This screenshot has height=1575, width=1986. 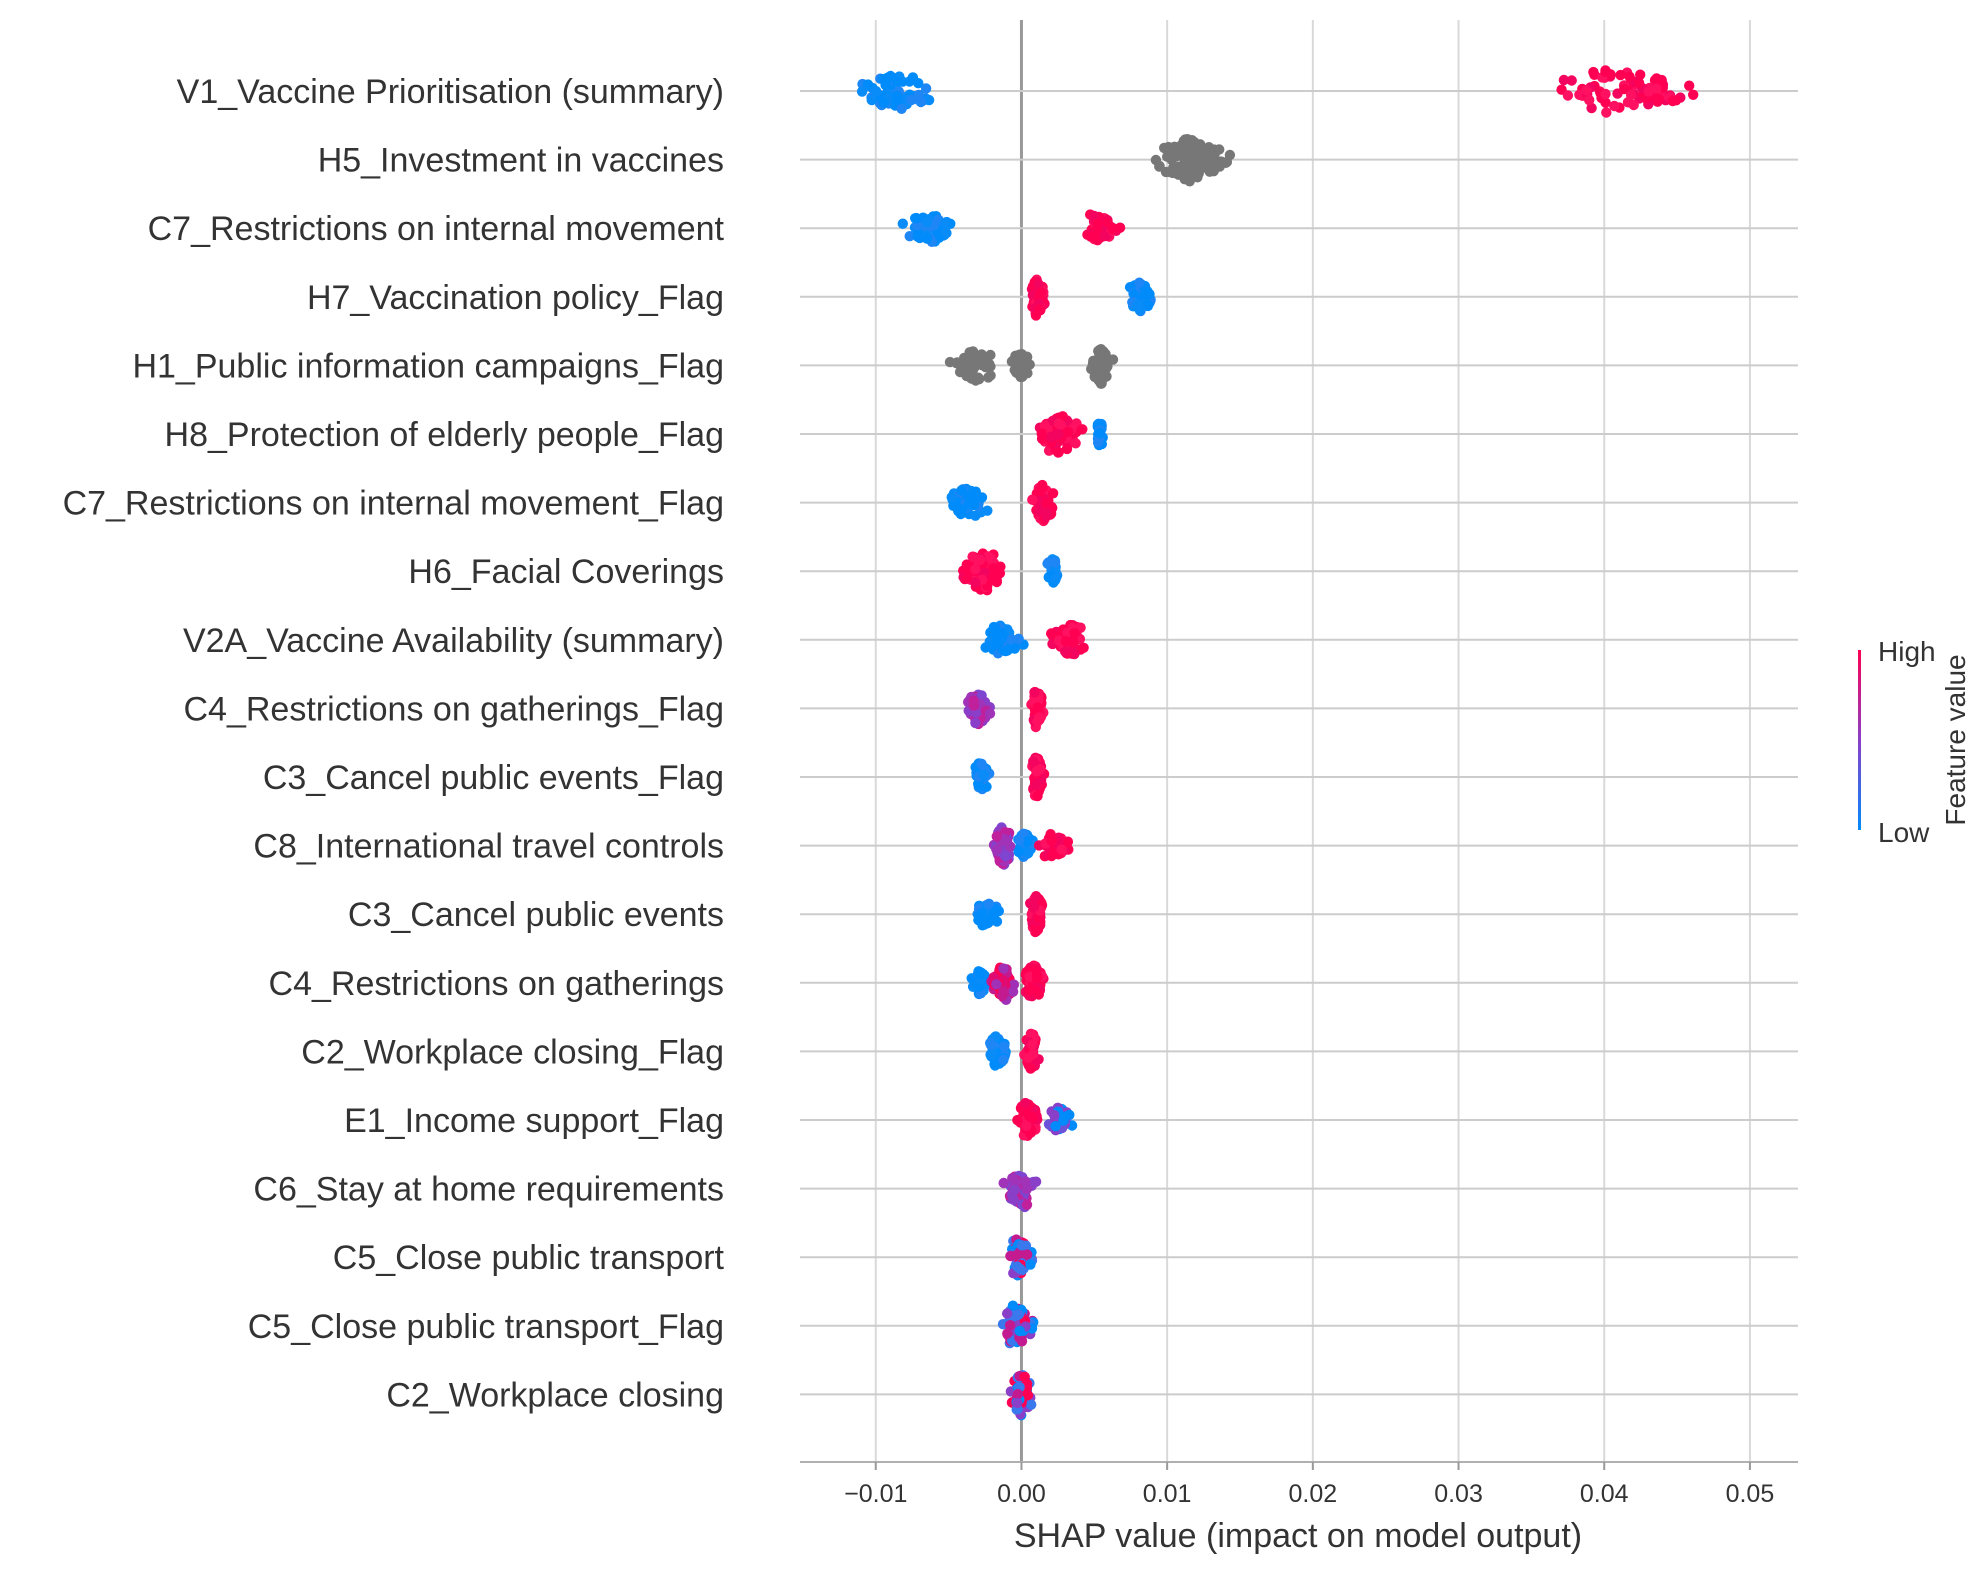 I want to click on feature-label: V2A_Vaccine Availability (summary), so click(x=453, y=641).